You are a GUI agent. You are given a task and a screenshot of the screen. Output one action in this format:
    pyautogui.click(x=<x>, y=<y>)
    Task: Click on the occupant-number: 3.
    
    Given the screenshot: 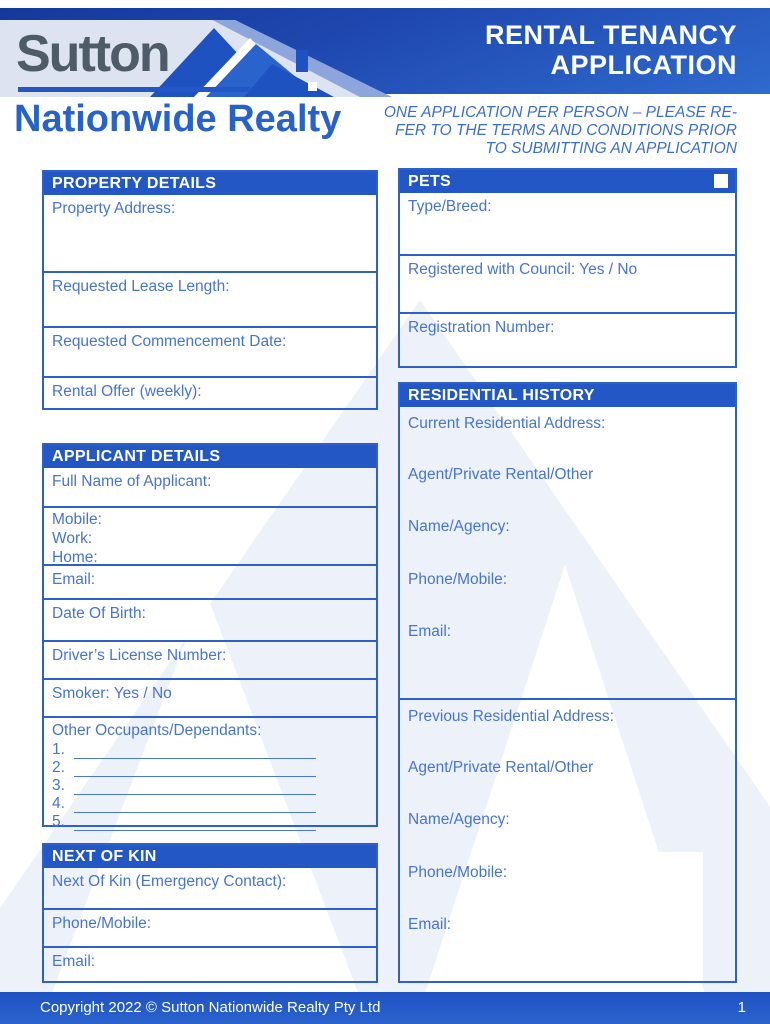 What is the action you would take?
    pyautogui.click(x=58, y=785)
    